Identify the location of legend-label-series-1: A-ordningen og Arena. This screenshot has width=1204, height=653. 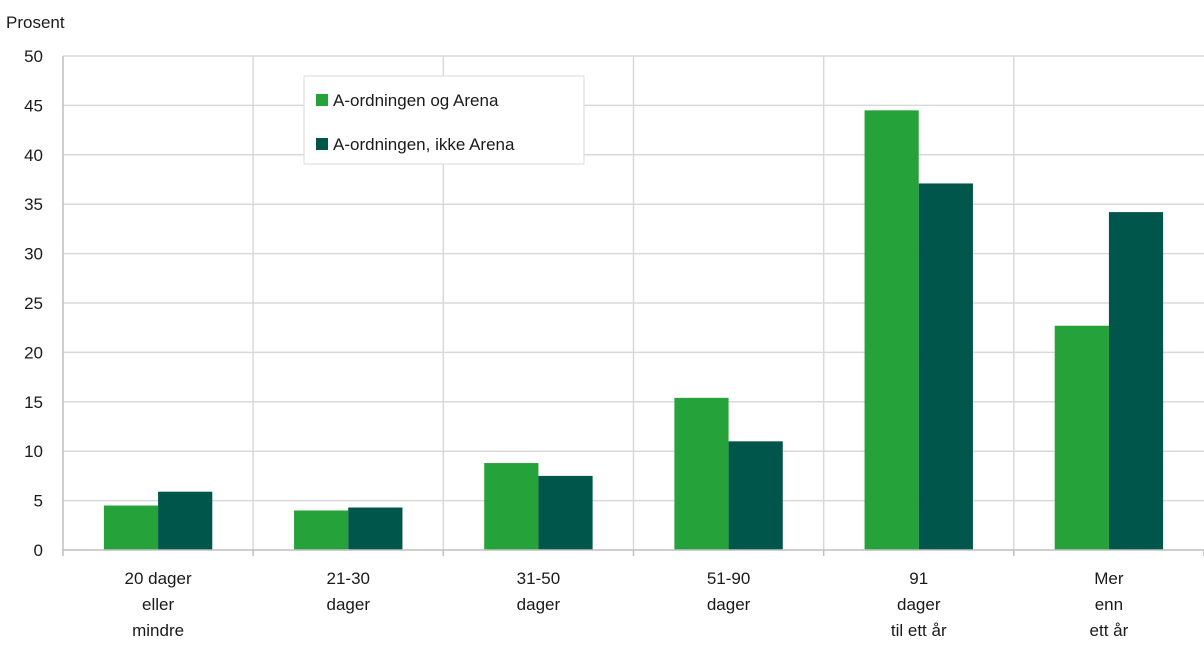
(416, 100).